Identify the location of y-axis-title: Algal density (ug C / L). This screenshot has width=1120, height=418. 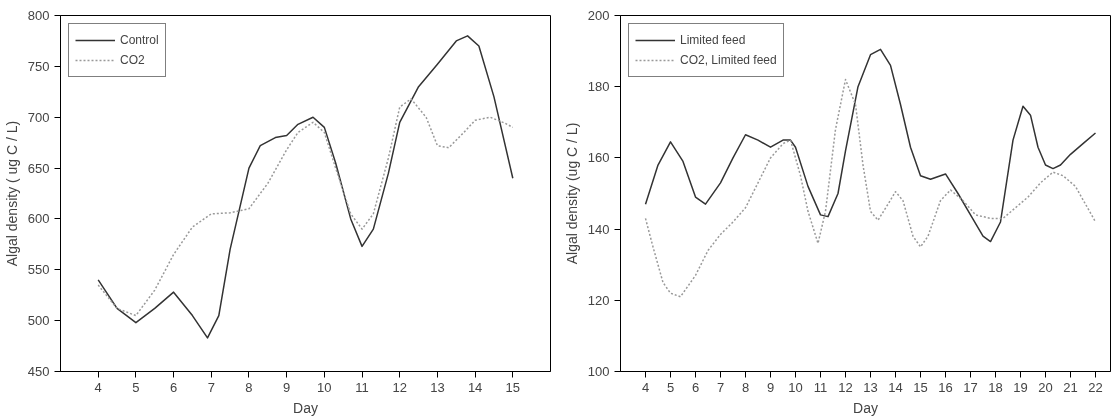
(571, 193).